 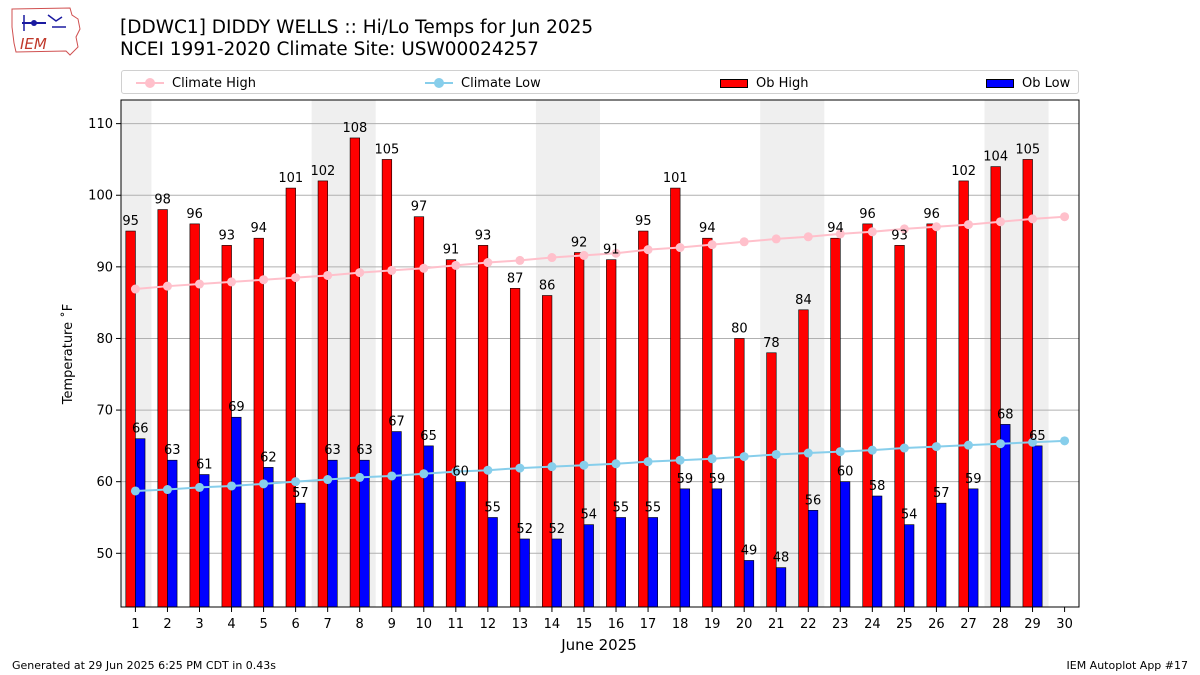 I want to click on ob-high-label: 96, so click(x=931, y=214).